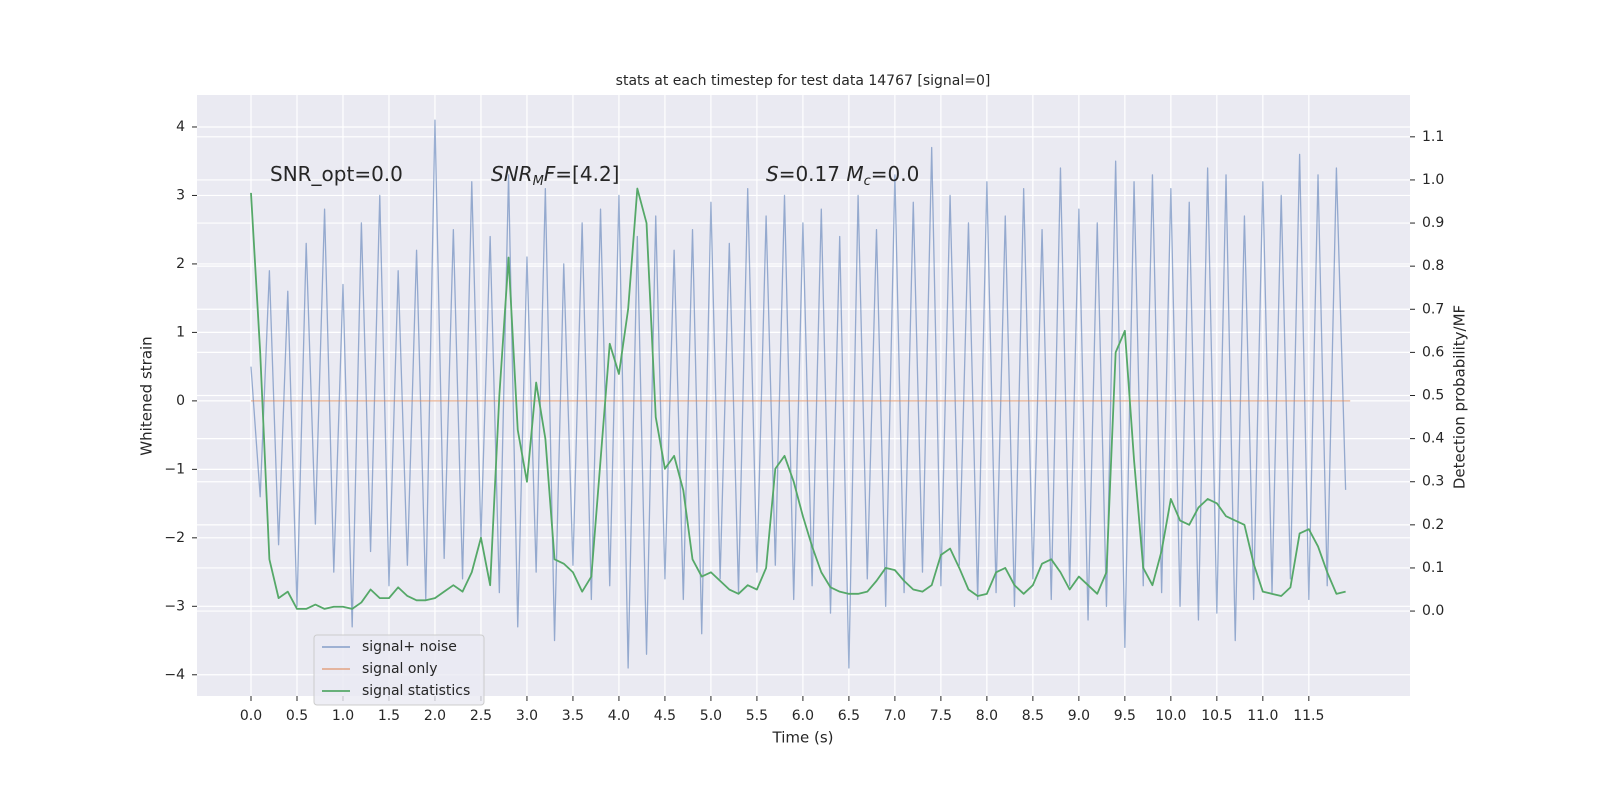  I want to click on annotation-part: F, so click(550, 174).